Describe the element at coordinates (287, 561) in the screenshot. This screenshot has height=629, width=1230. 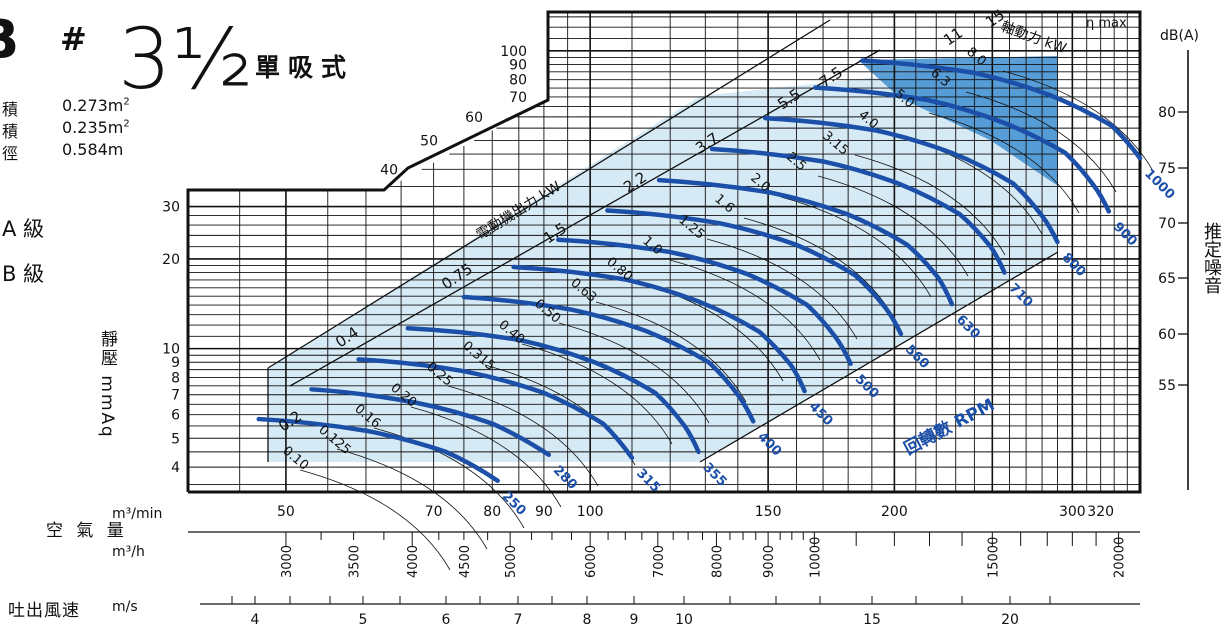
I see `m3h-tick-label: 3000` at that location.